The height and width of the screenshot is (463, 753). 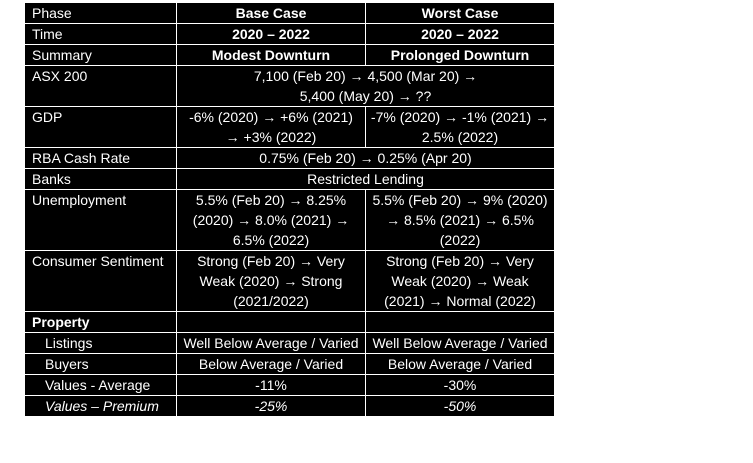 What do you see at coordinates (100, 55) in the screenshot?
I see `summary-label: Summary` at bounding box center [100, 55].